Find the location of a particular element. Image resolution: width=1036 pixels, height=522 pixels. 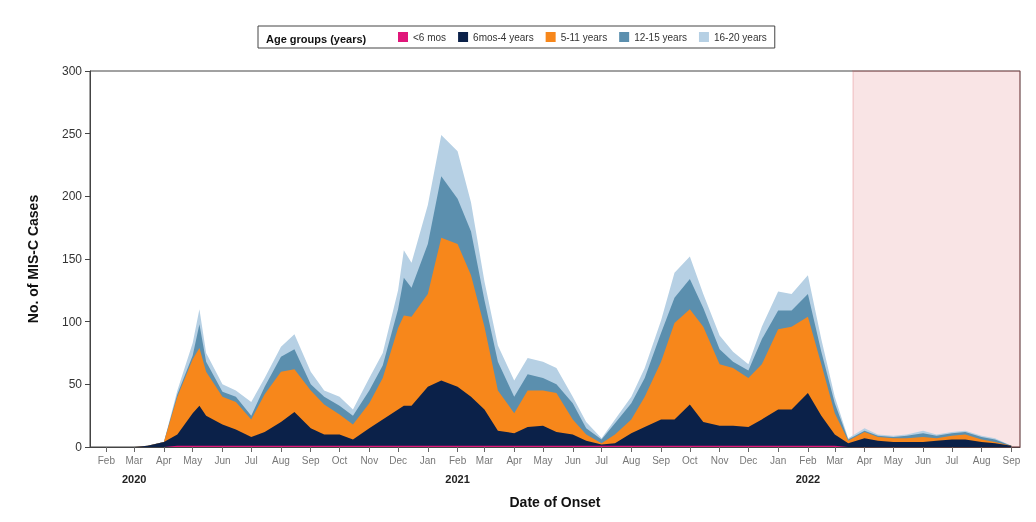

y-tick-label: 150 is located at coordinates (72, 259).